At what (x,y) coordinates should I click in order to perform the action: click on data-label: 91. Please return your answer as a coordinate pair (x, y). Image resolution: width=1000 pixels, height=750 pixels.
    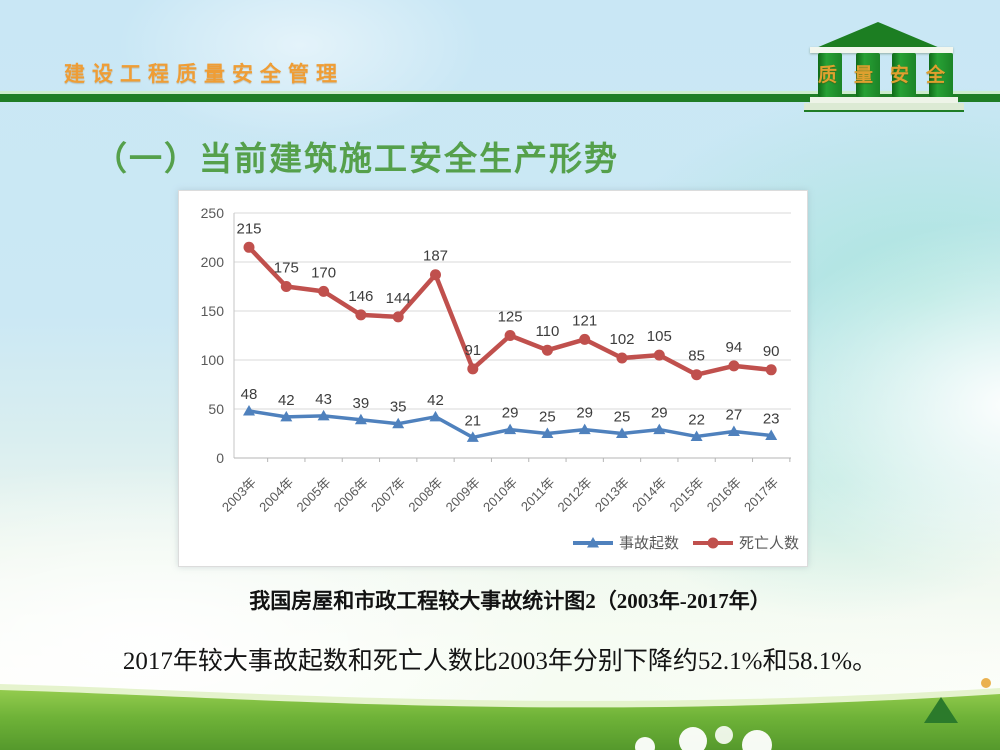
    Looking at the image, I should click on (472, 350).